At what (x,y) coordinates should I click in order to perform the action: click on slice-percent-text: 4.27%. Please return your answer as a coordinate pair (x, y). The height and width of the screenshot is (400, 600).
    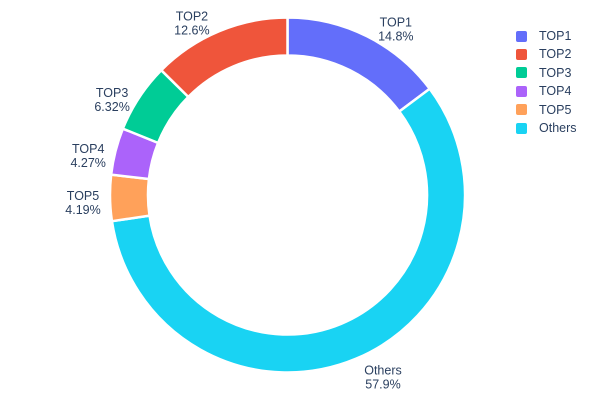
    Looking at the image, I should click on (87, 163).